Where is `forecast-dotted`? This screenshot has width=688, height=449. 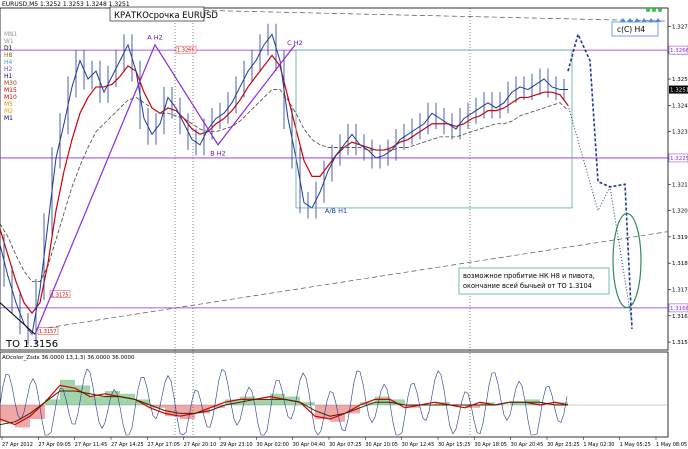
forecast-dotted is located at coordinates (600, 214).